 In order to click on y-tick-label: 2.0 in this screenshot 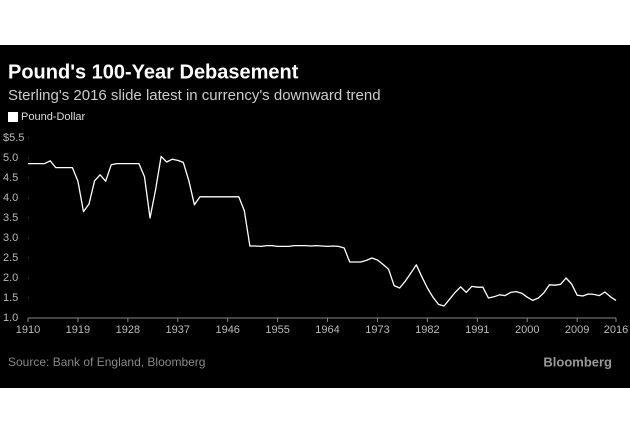, I will do `click(10, 278)`.